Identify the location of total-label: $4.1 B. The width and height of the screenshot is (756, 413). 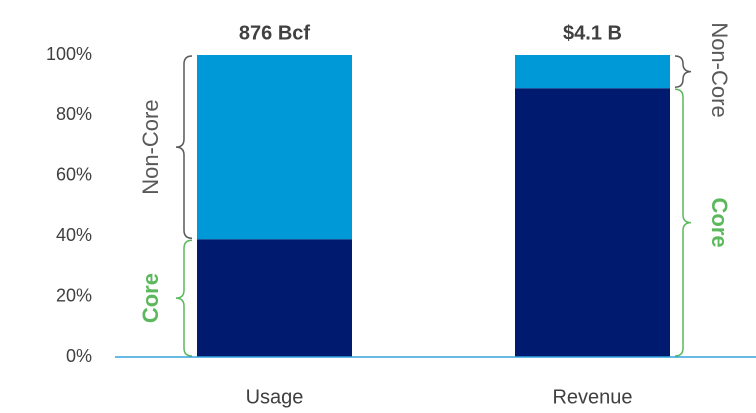
(592, 33).